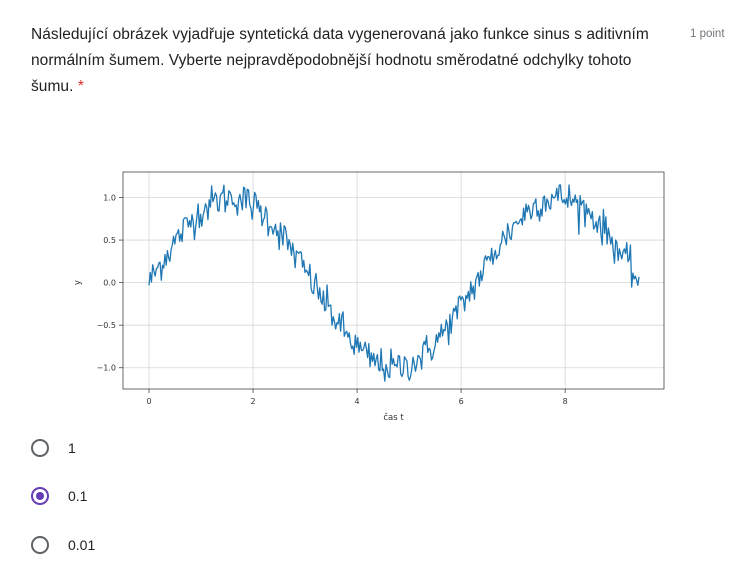  Describe the element at coordinates (131, 451) in the screenshot. I see `option-1: 1` at that location.